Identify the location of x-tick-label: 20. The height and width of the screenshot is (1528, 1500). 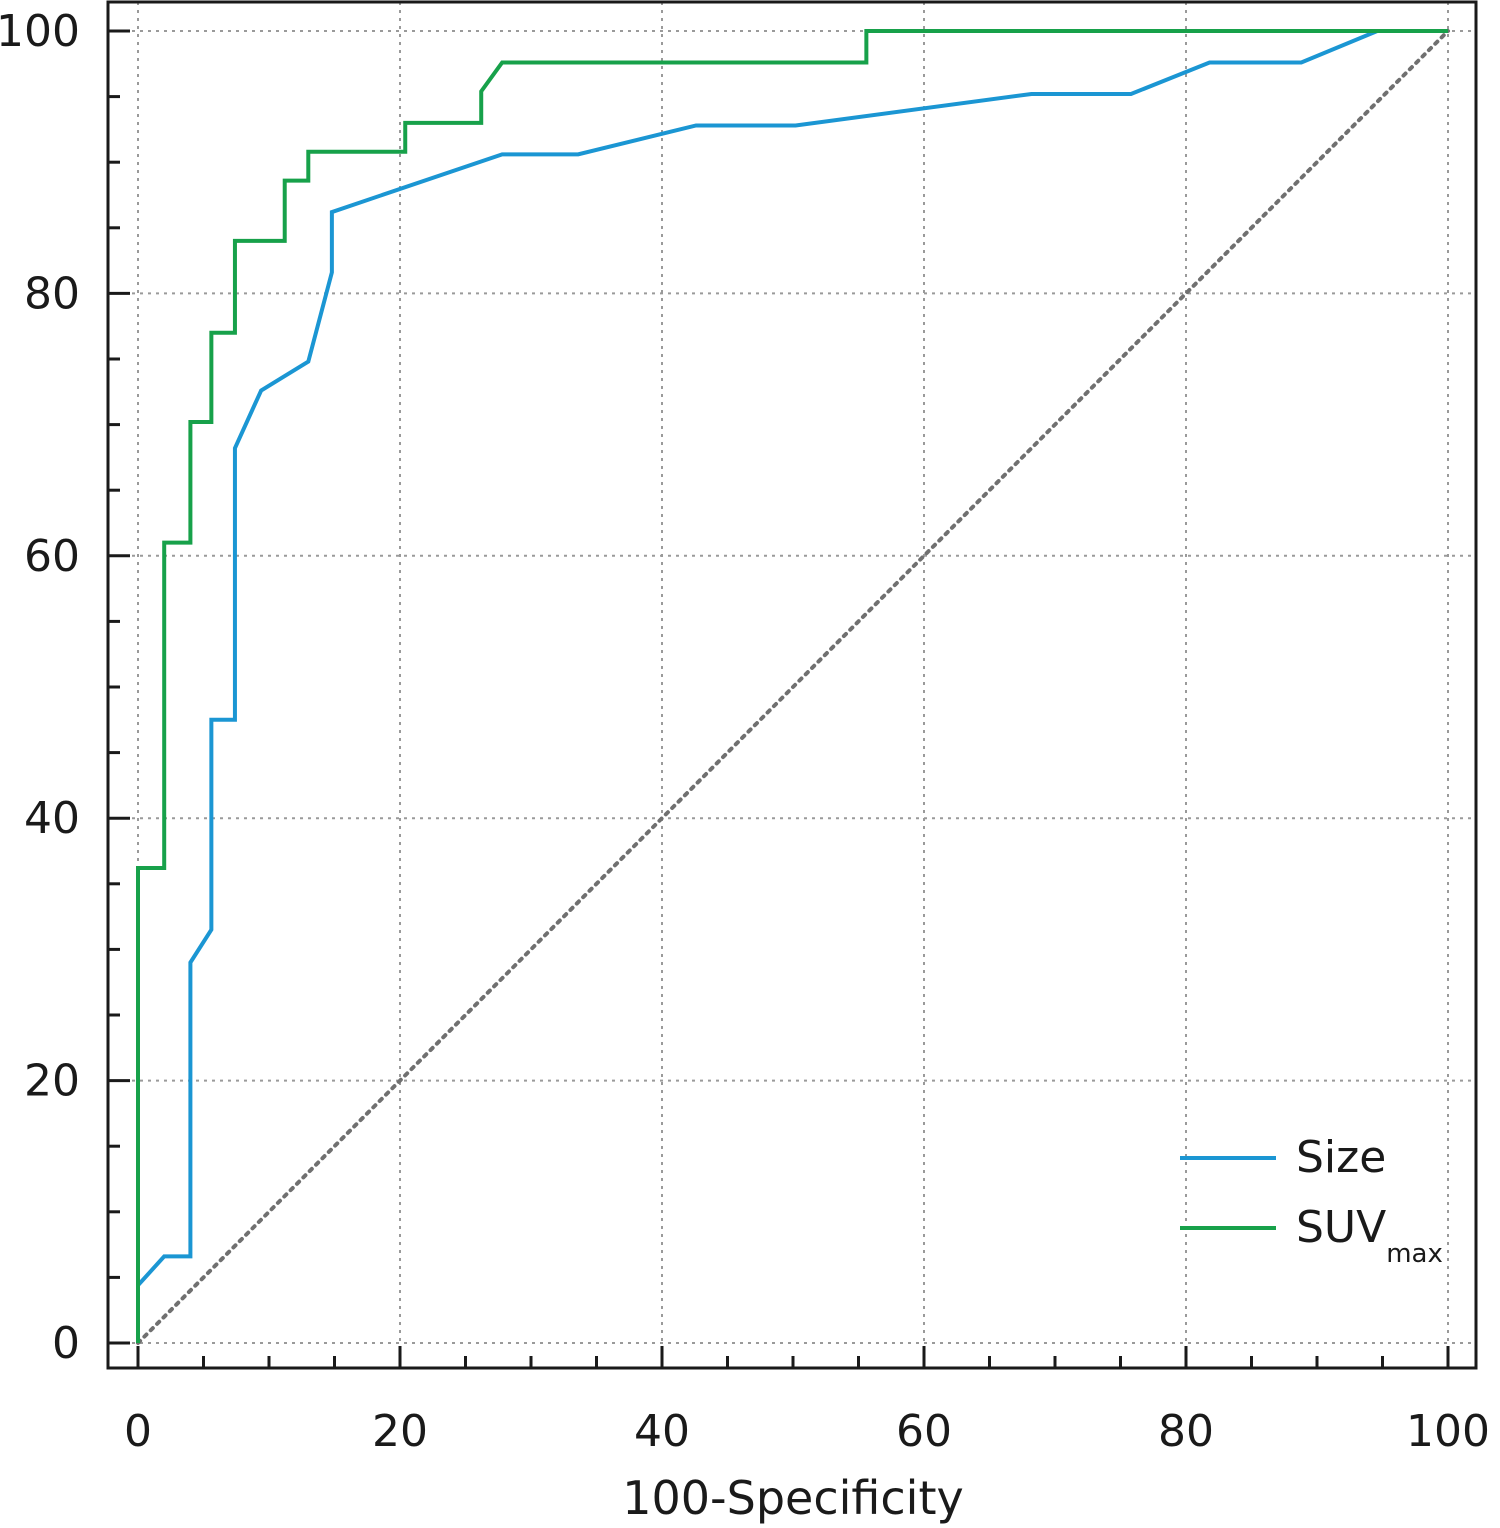
(400, 1431).